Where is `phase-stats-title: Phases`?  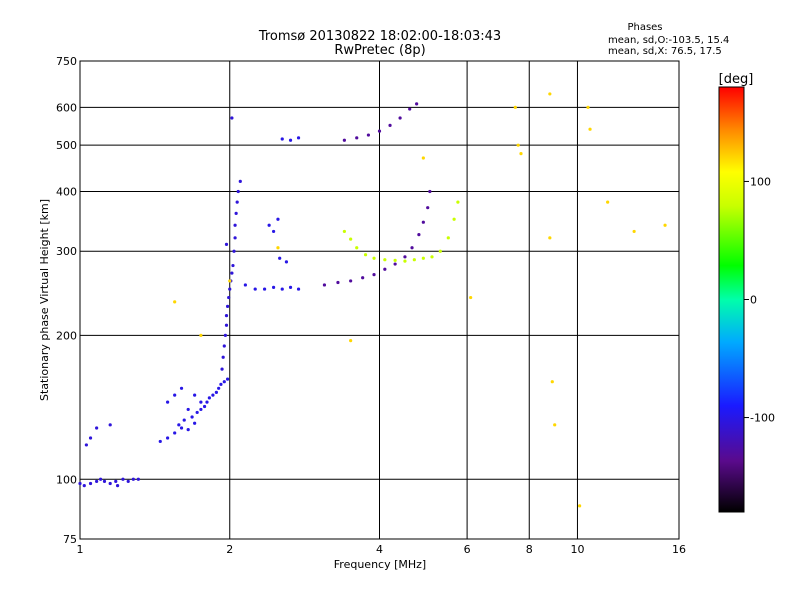 phase-stats-title: Phases is located at coordinates (644, 27).